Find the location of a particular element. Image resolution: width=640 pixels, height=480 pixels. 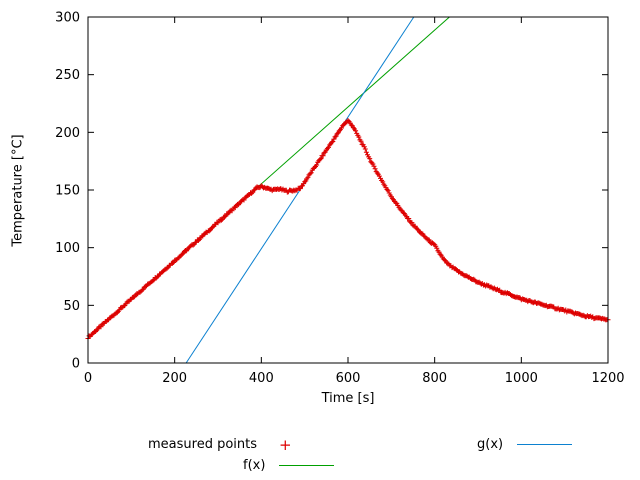

line-swatch-f-icon is located at coordinates (307, 465).